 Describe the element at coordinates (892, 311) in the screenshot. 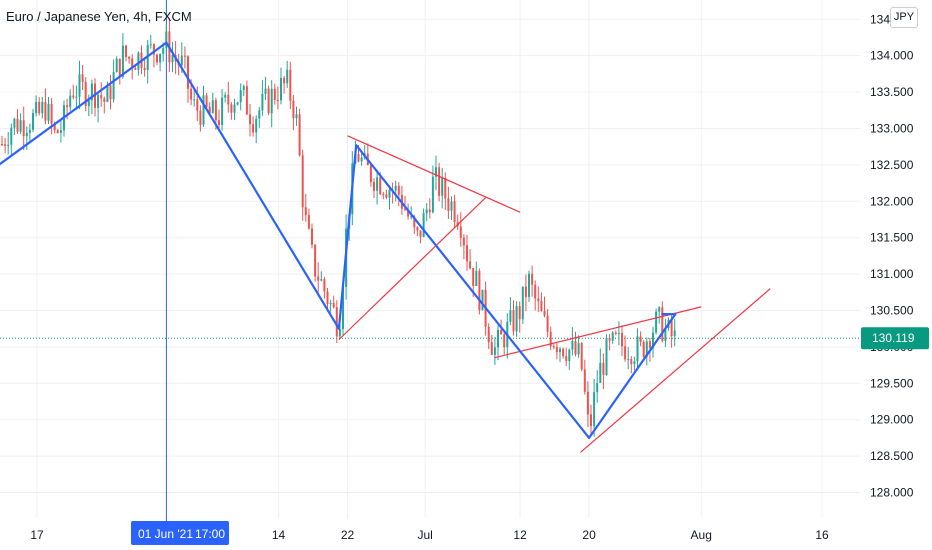

I see `price-tick-label: 130.500` at that location.